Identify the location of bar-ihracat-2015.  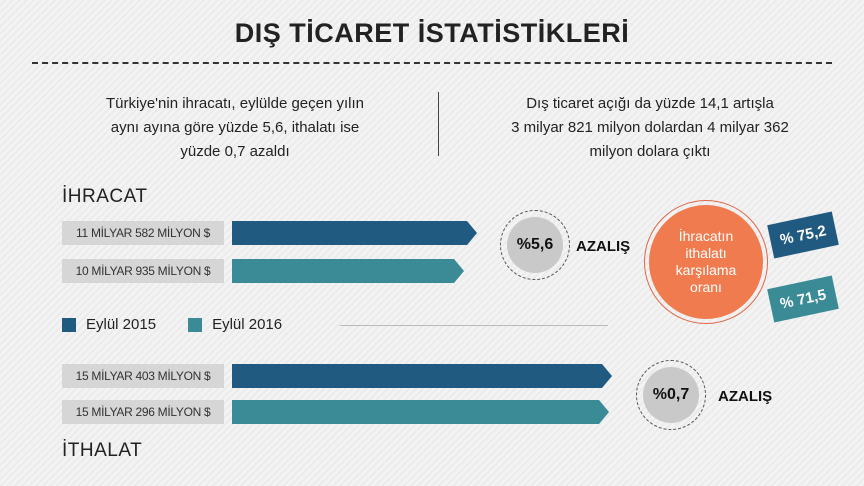
(354, 233).